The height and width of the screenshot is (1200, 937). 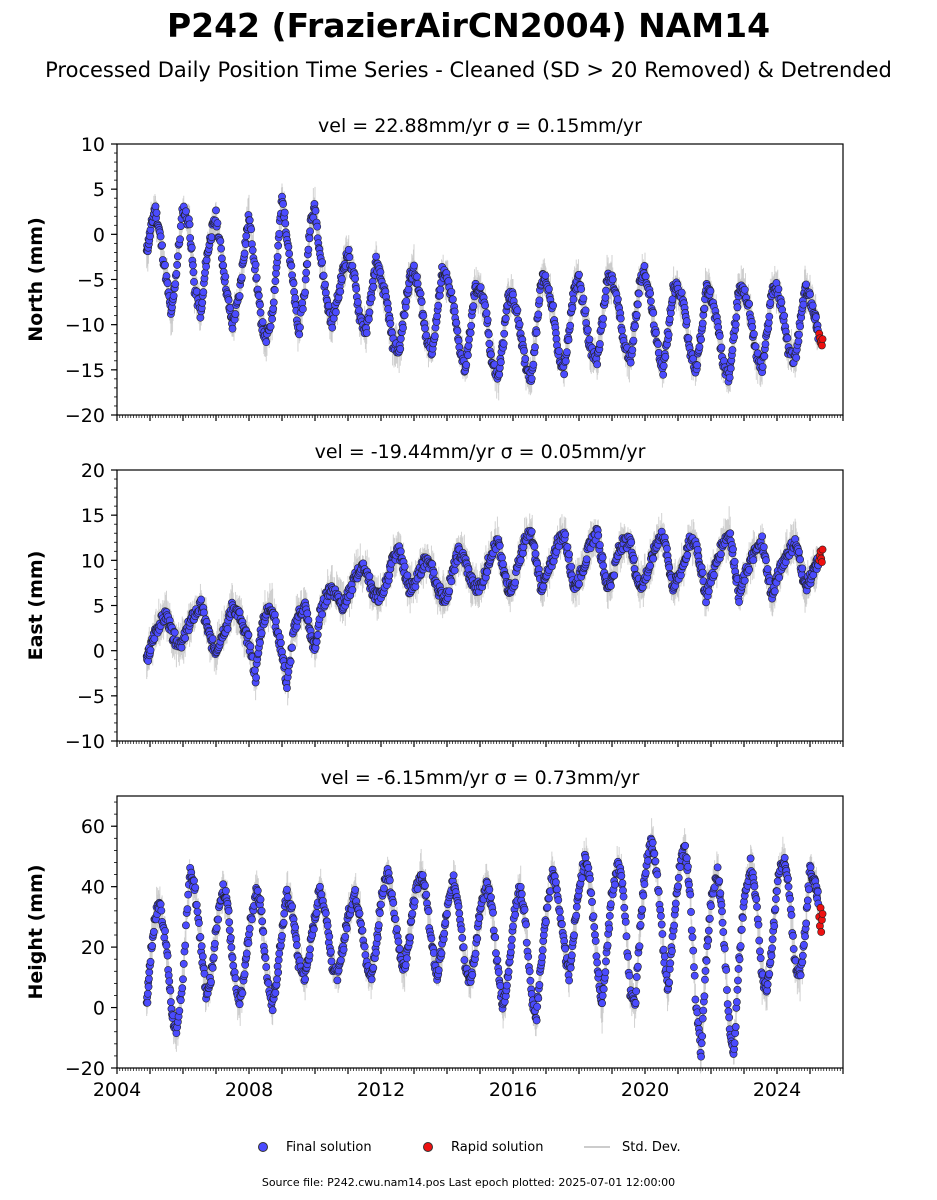 What do you see at coordinates (480, 452) in the screenshot?
I see `panel-title-1: vel = -19.44mm/yr σ = 0.05mm/yr` at bounding box center [480, 452].